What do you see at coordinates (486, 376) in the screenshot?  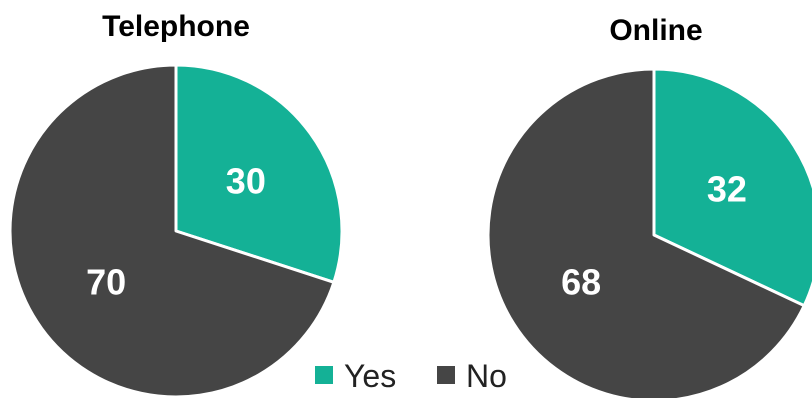 I see `legend-label-no: No` at bounding box center [486, 376].